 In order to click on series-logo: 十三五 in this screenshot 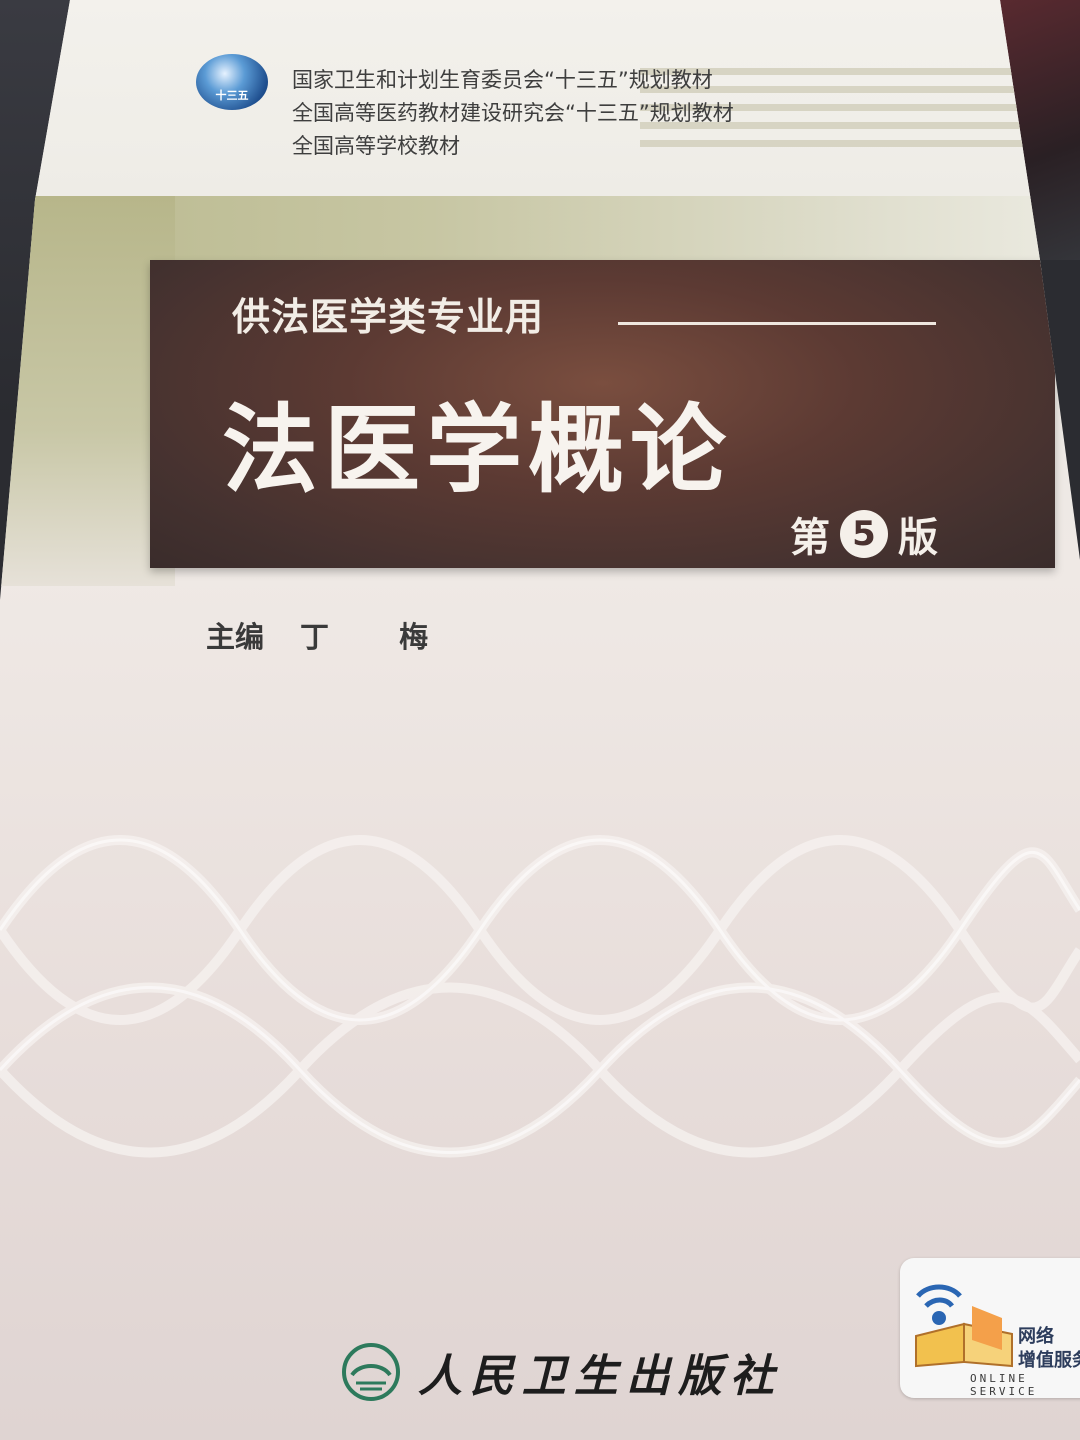, I will do `click(232, 82)`.